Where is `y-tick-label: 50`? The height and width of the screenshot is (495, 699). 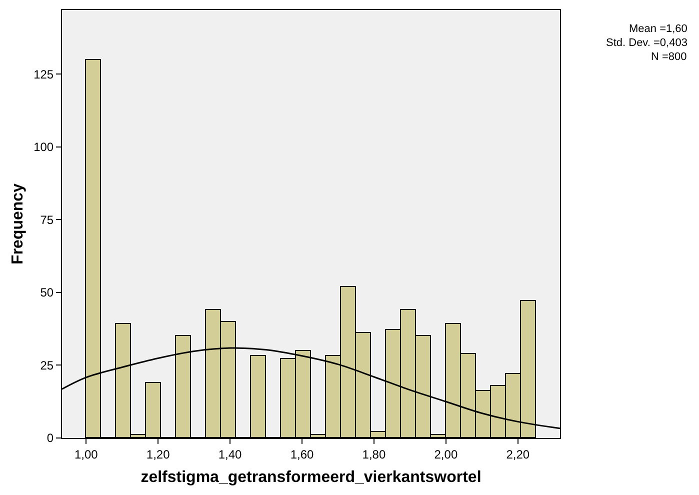
y-tick-label: 50 is located at coordinates (47, 293).